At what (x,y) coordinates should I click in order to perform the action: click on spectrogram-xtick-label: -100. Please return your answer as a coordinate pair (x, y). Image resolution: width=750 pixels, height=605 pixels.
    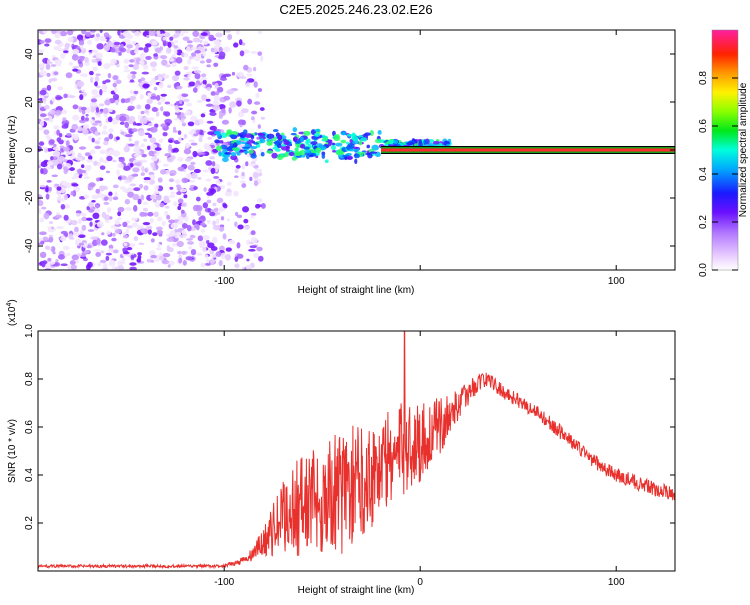
    Looking at the image, I should click on (224, 281).